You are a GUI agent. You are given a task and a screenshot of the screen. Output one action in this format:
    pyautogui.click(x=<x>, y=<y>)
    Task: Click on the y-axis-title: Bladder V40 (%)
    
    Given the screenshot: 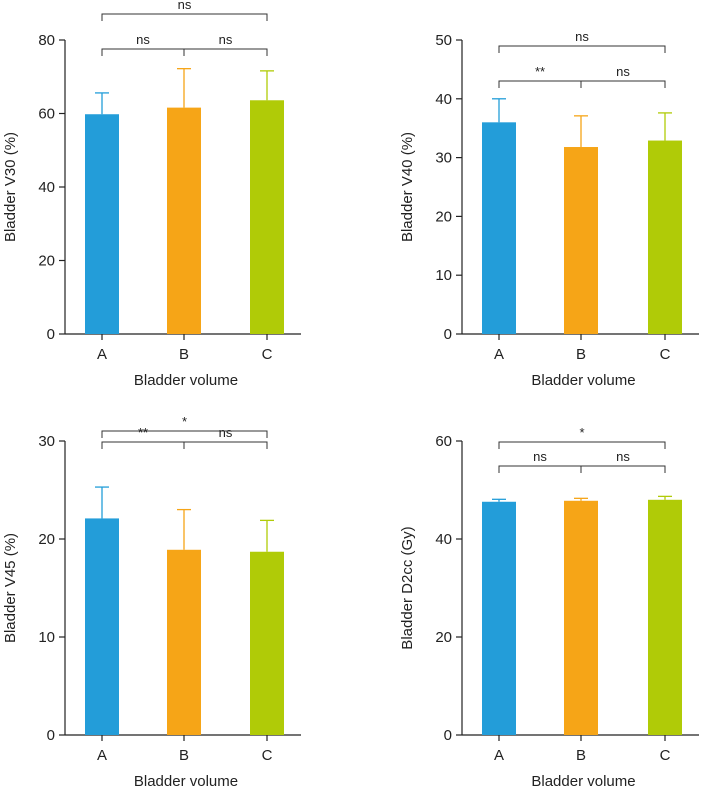 What is the action you would take?
    pyautogui.click(x=407, y=187)
    